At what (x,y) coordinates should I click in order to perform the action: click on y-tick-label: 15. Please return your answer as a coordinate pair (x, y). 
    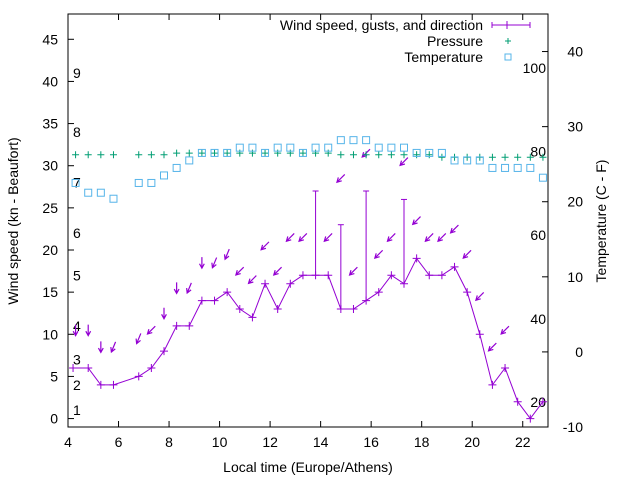
    Looking at the image, I should click on (50, 292).